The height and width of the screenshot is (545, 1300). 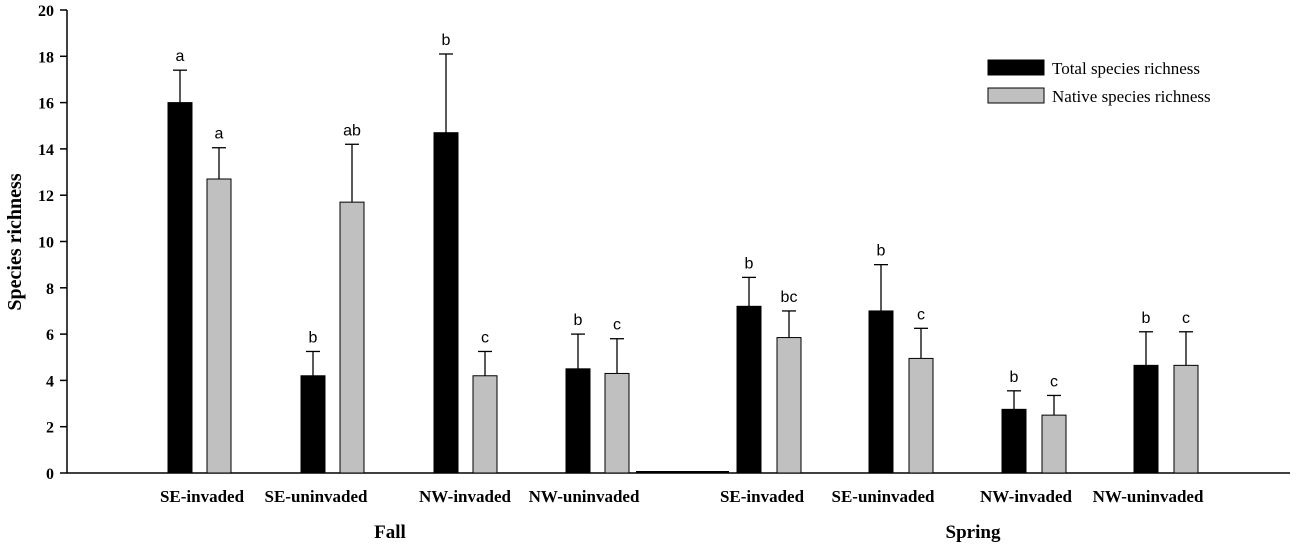 I want to click on y-tick-label: 4, so click(x=50, y=381).